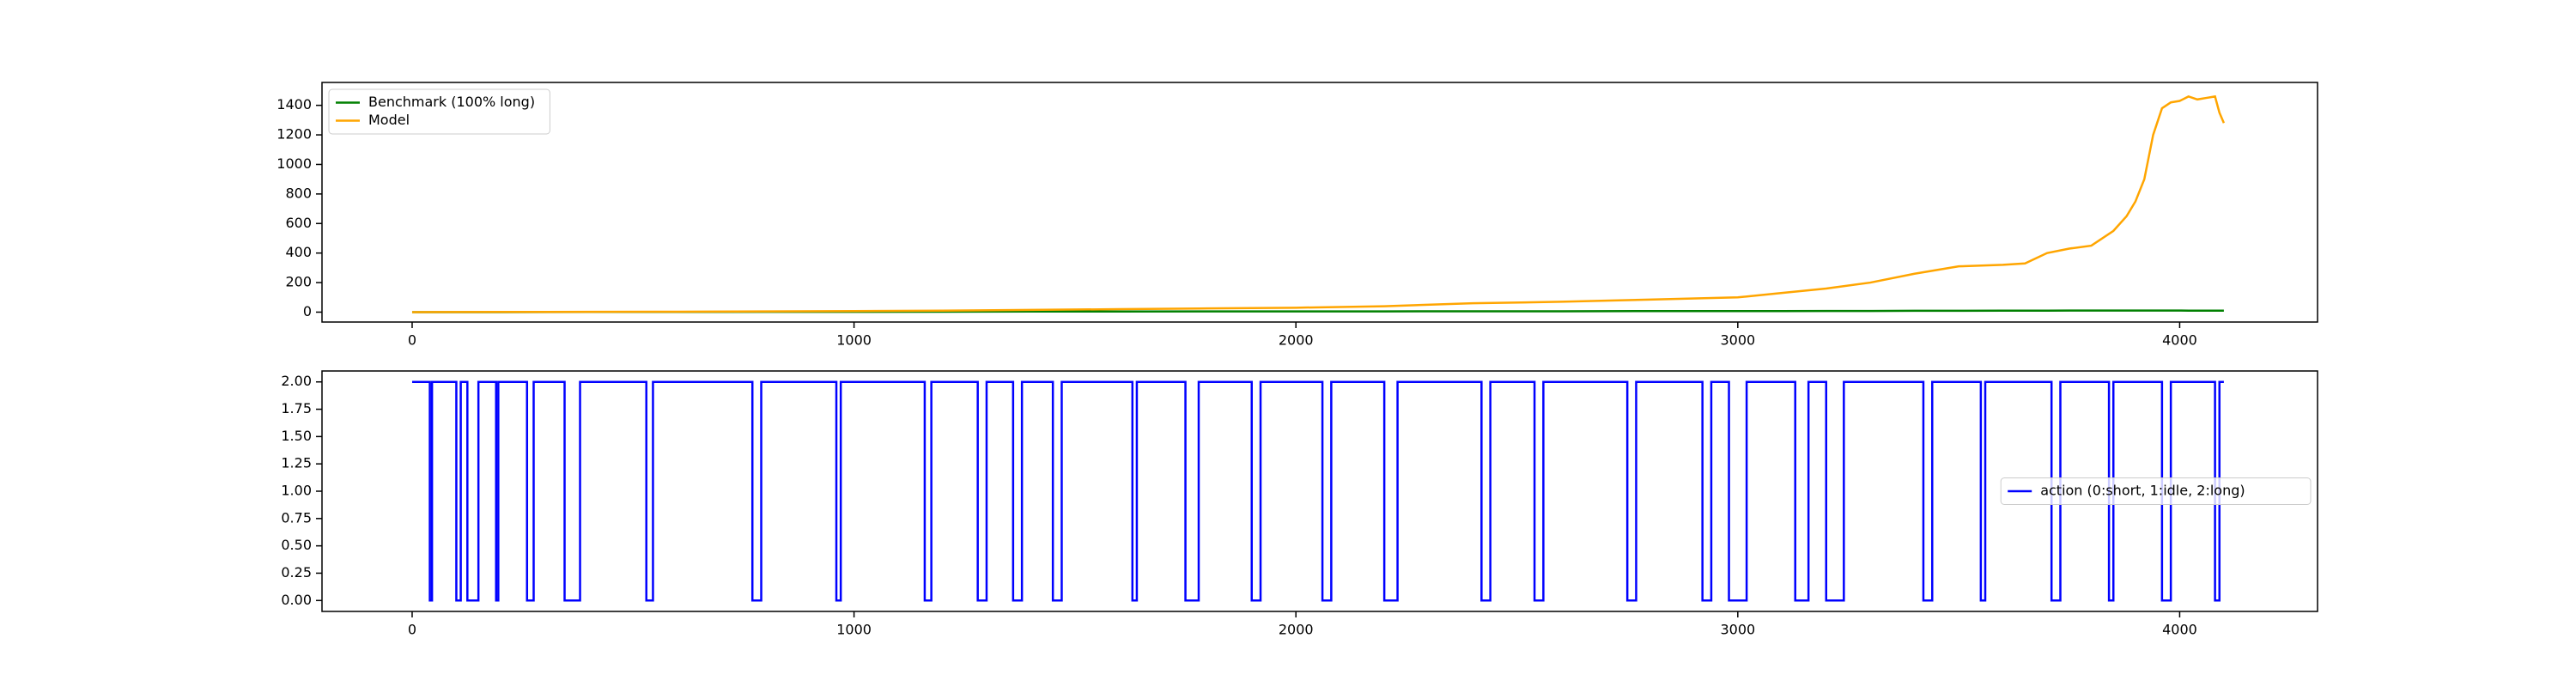 Image resolution: width=2576 pixels, height=687 pixels. I want to click on y-tick-label: 0, so click(307, 311).